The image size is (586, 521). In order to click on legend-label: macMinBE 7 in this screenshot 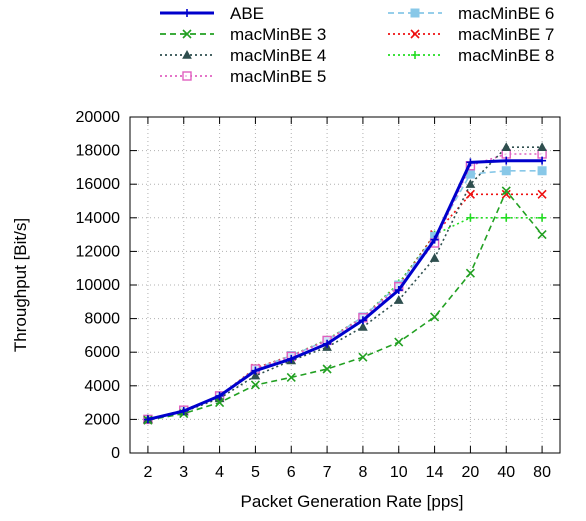, I will do `click(506, 34)`.